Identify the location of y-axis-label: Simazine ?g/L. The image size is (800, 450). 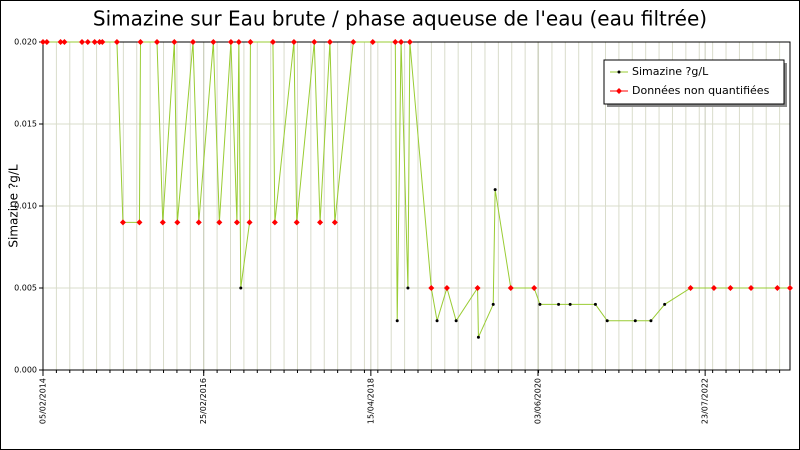
(14, 205).